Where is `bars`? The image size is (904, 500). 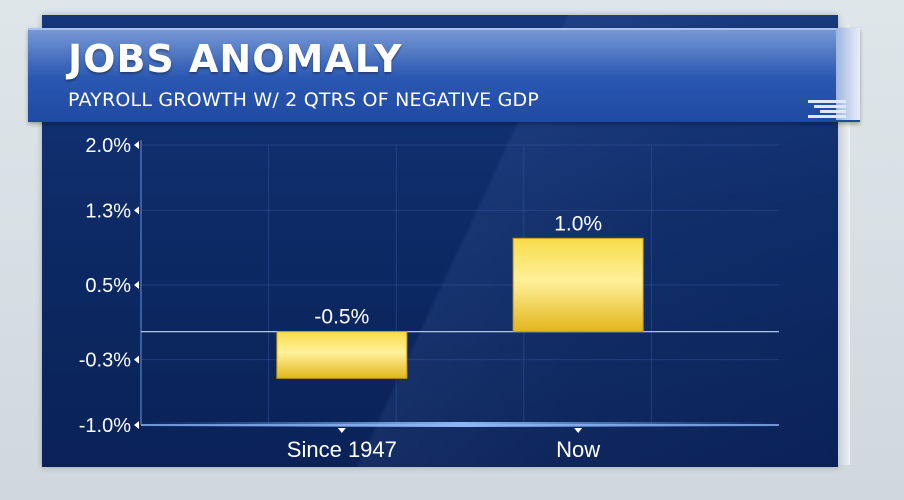 bars is located at coordinates (460, 308).